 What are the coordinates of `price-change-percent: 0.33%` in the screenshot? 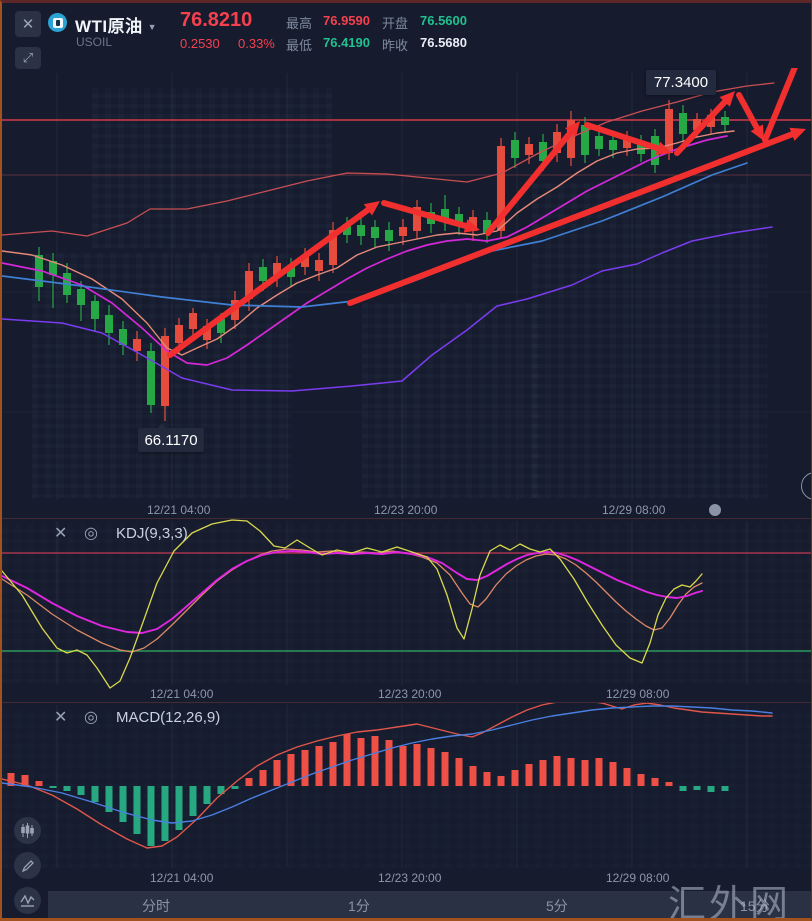 It's located at (256, 43).